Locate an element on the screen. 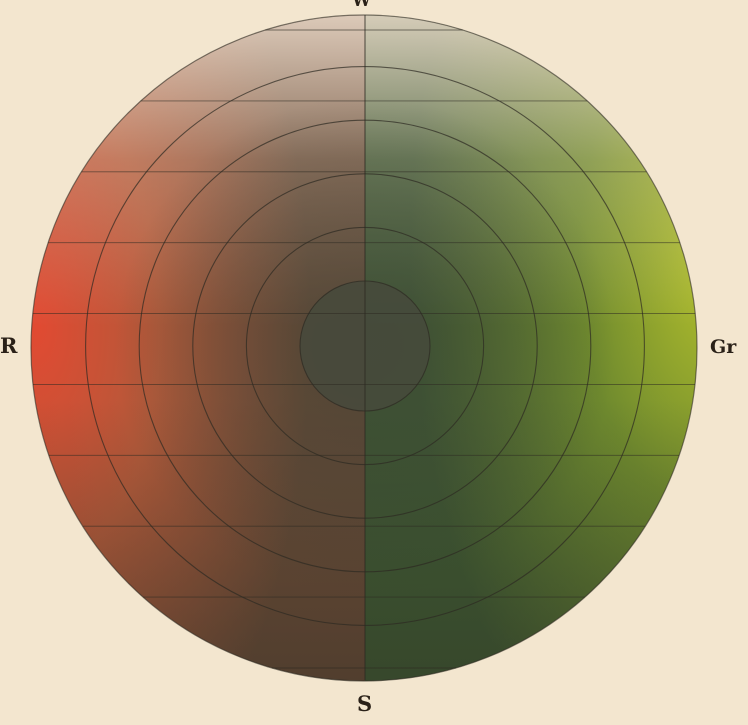 The image size is (748, 725). label-w: W is located at coordinates (362, 5).